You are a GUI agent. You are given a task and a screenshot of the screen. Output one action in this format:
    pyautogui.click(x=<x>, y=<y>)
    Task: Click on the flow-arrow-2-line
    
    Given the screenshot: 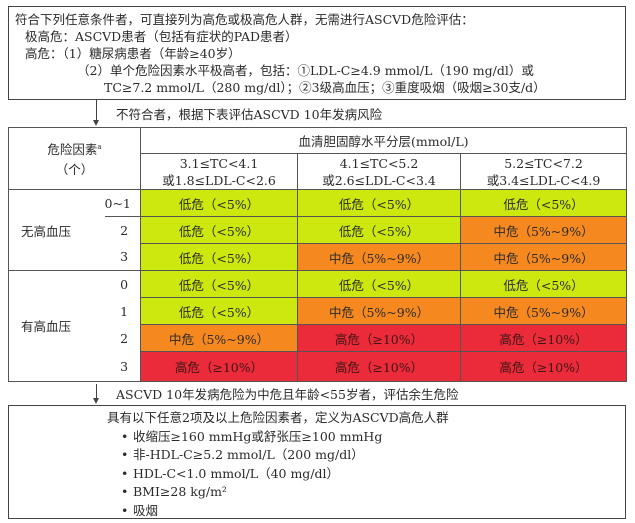 What is the action you would take?
    pyautogui.click(x=96, y=391)
    